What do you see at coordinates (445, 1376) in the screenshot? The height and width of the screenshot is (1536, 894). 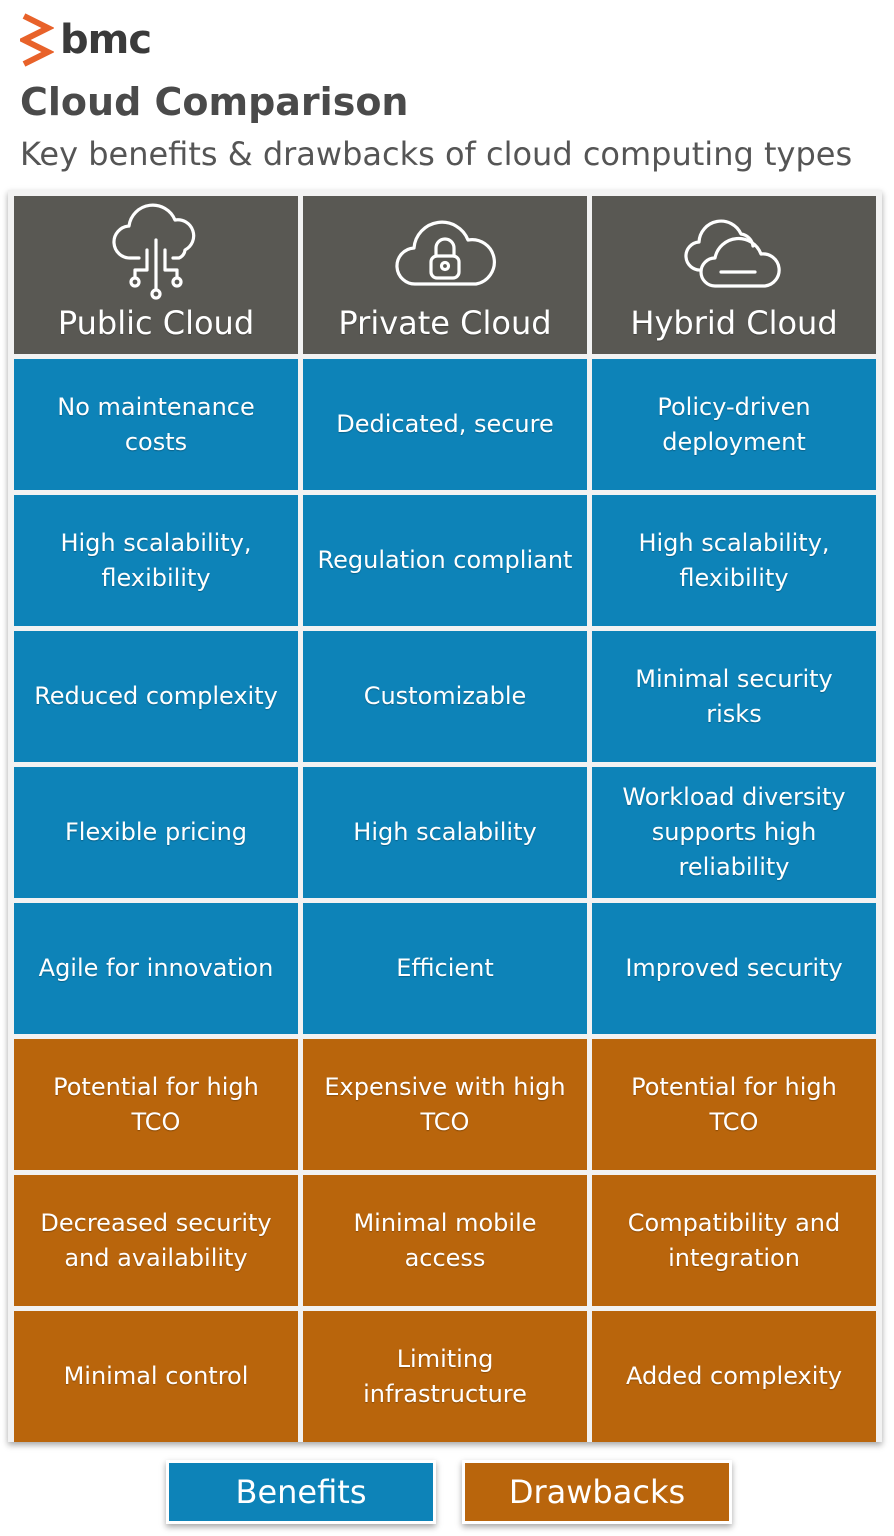 I see `drawback-cell: Limiting infrastructure` at bounding box center [445, 1376].